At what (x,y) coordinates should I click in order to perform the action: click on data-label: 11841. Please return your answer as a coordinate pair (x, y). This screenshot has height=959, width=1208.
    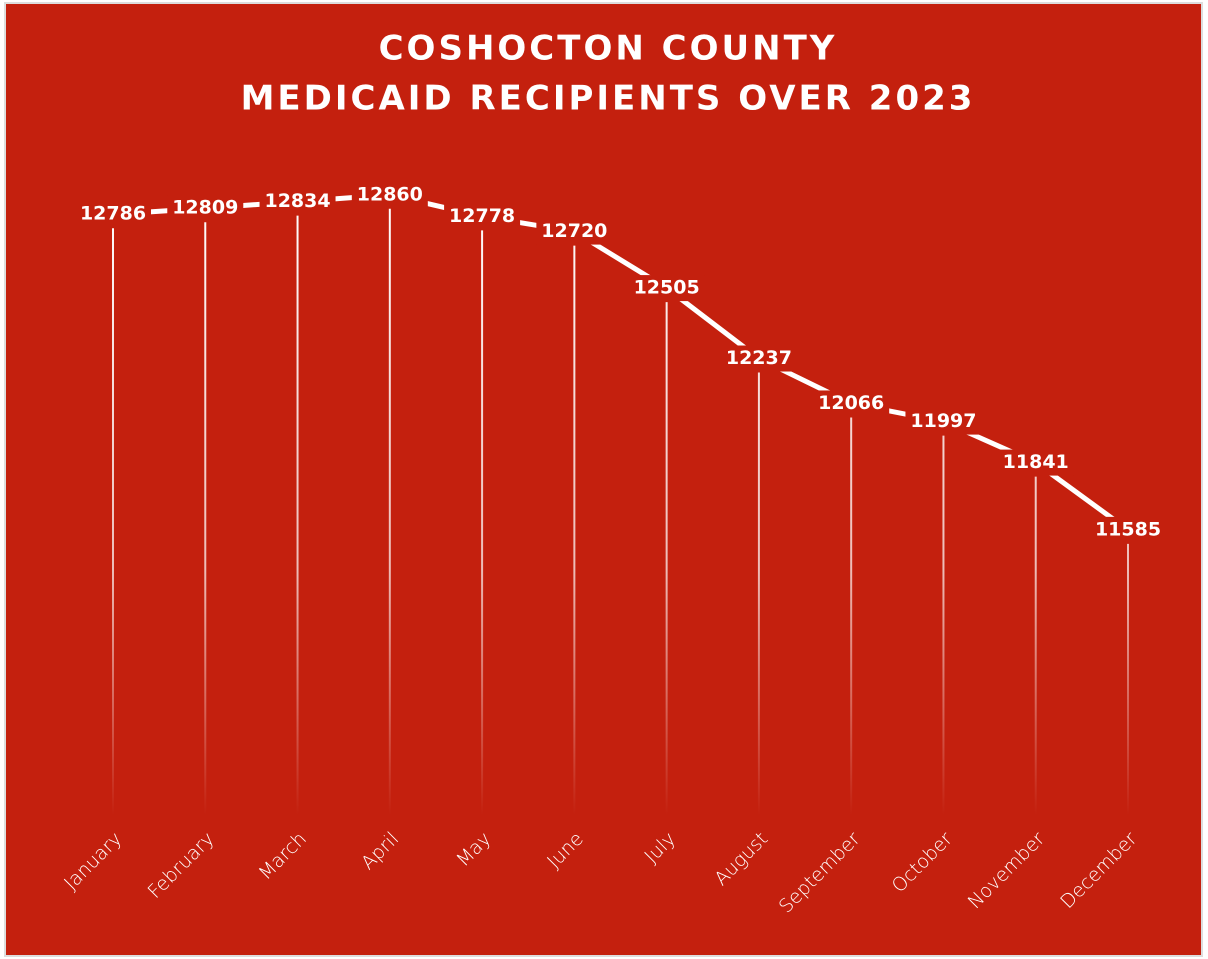
    Looking at the image, I should click on (1036, 462).